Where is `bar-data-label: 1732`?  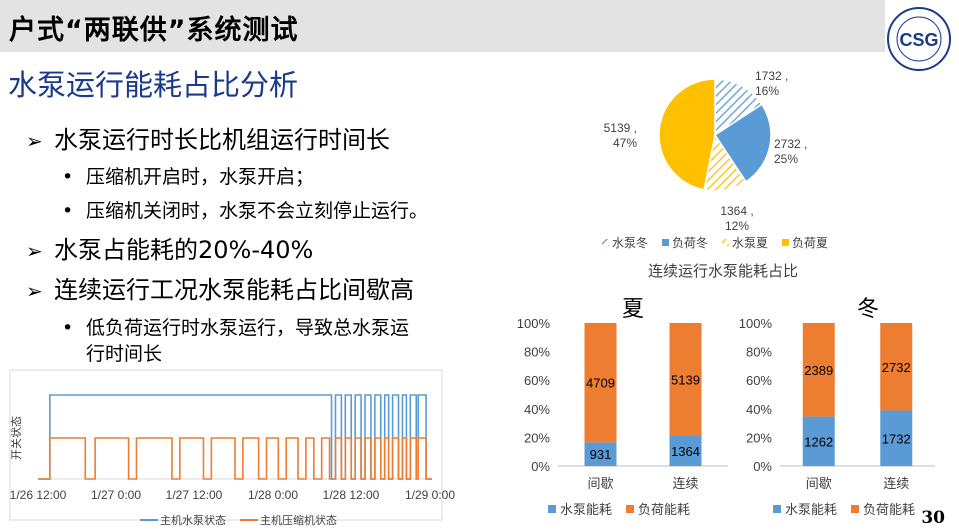
bar-data-label: 1732 is located at coordinates (896, 438).